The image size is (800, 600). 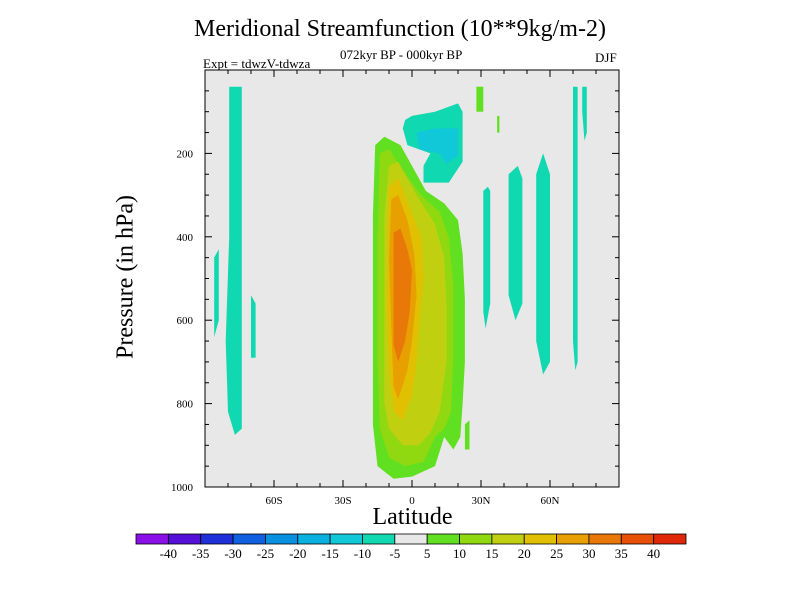 What do you see at coordinates (185, 321) in the screenshot?
I see `y-tick-label: 600` at bounding box center [185, 321].